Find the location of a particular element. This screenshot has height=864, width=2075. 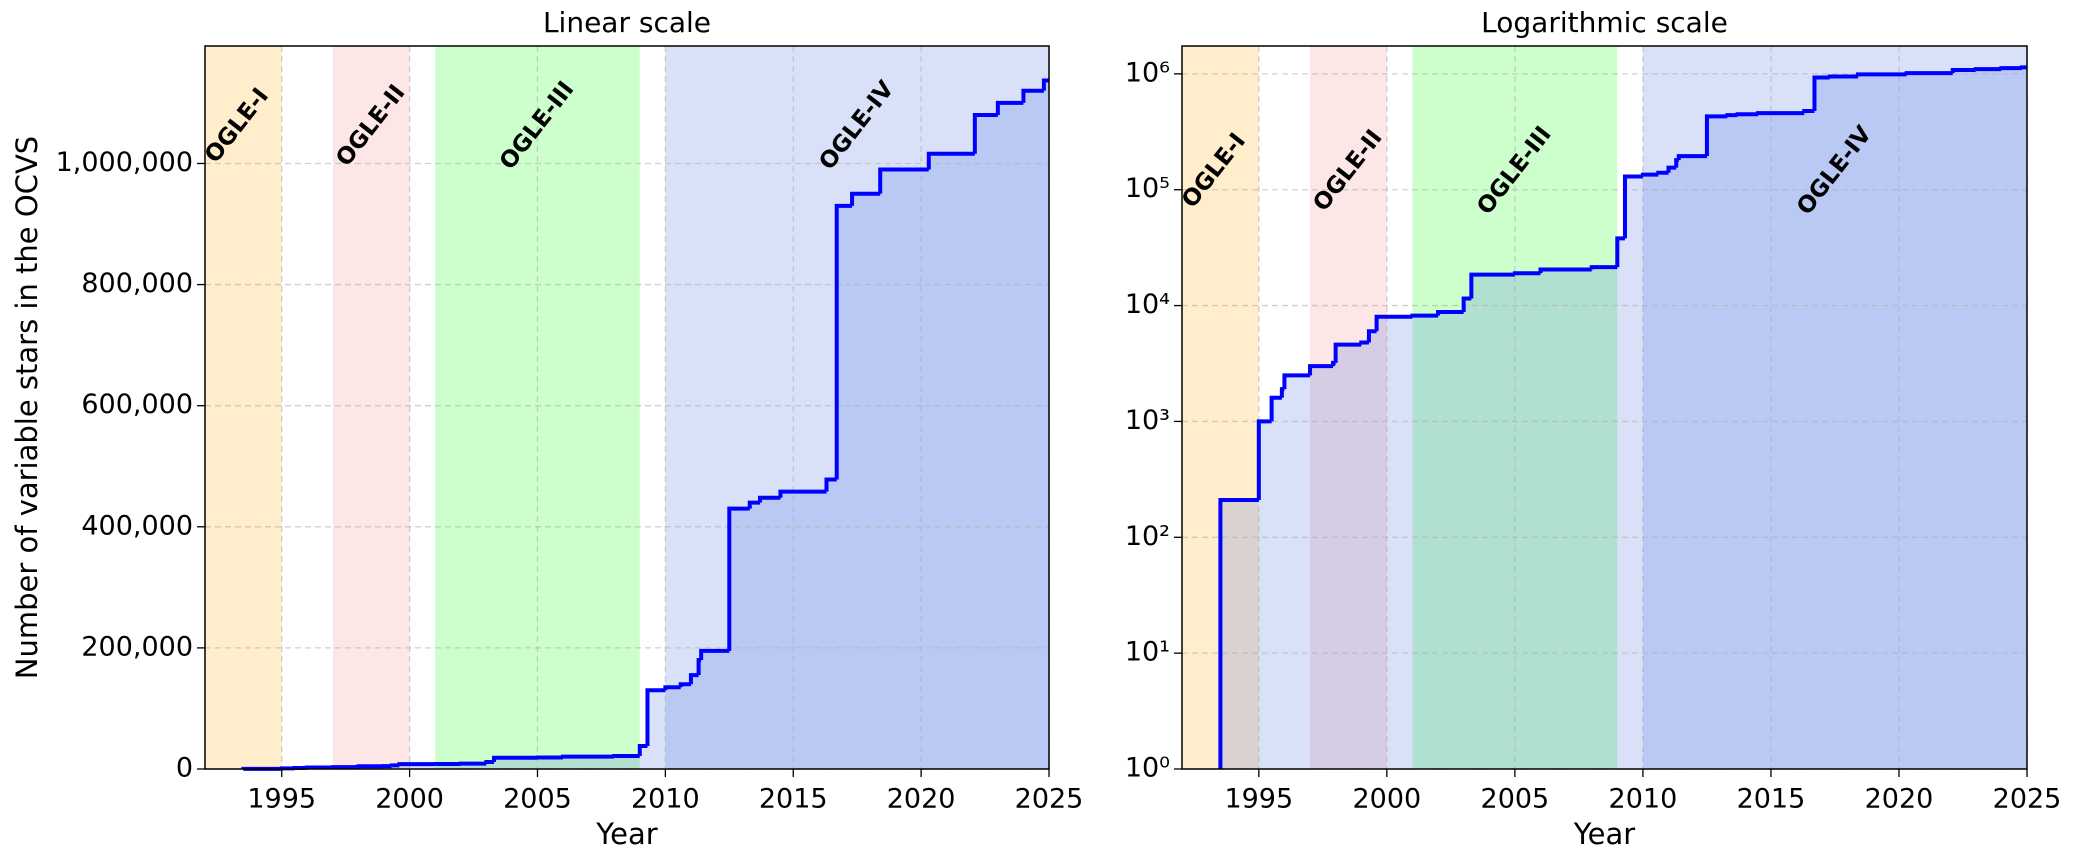

phase-span is located at coordinates (1348, 407).